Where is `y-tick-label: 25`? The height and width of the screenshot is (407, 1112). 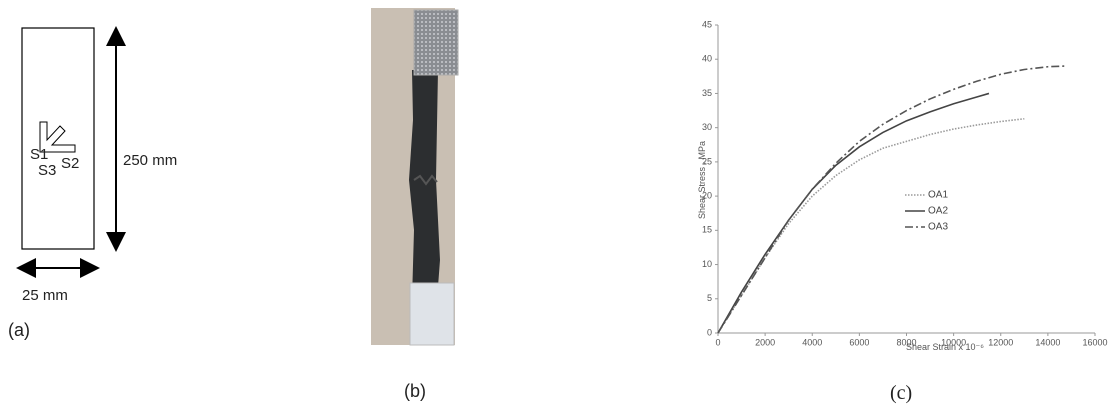
y-tick-label: 25 is located at coordinates (707, 161).